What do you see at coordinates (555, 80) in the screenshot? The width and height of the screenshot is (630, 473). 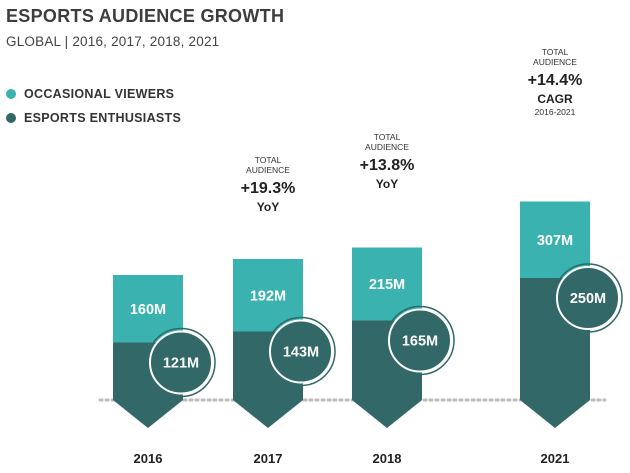 I see `annotation-value: +14.4%` at bounding box center [555, 80].